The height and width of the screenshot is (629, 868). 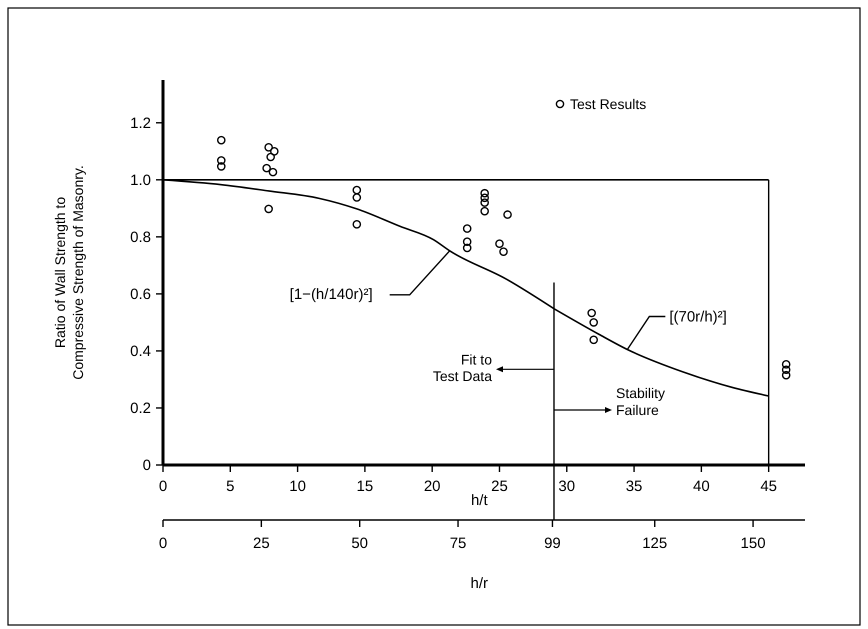 What do you see at coordinates (163, 486) in the screenshot?
I see `x-tick-label: 0` at bounding box center [163, 486].